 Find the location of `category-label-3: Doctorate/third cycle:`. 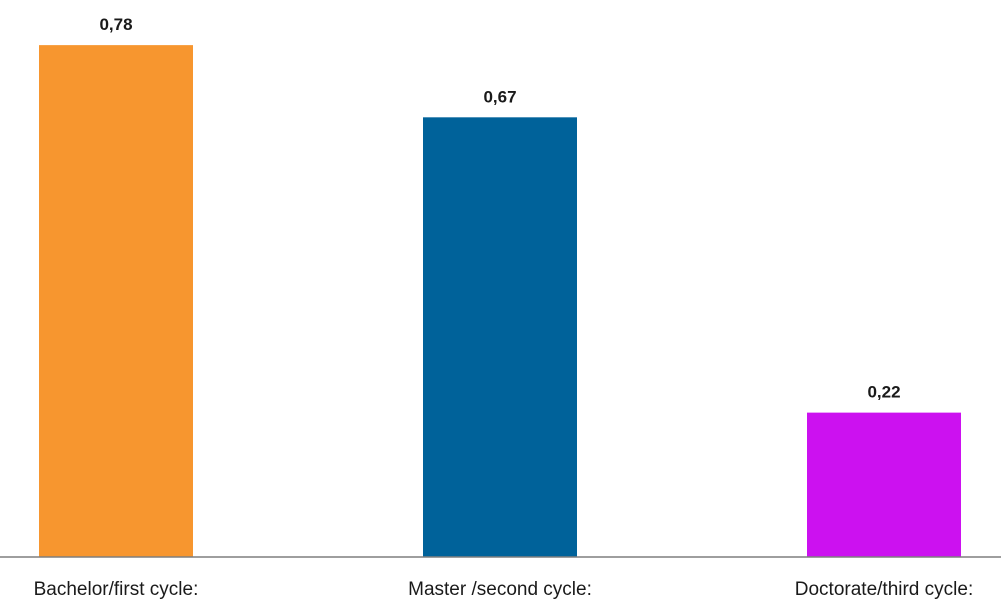

category-label-3: Doctorate/third cycle: is located at coordinates (884, 589).